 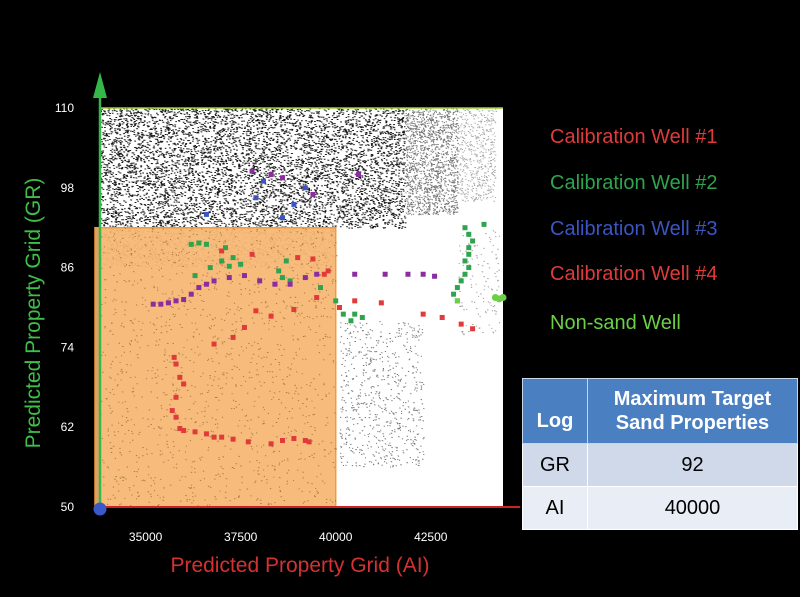 What do you see at coordinates (634, 274) in the screenshot?
I see `legend-calibration-well-4: Calibration Well #4` at bounding box center [634, 274].